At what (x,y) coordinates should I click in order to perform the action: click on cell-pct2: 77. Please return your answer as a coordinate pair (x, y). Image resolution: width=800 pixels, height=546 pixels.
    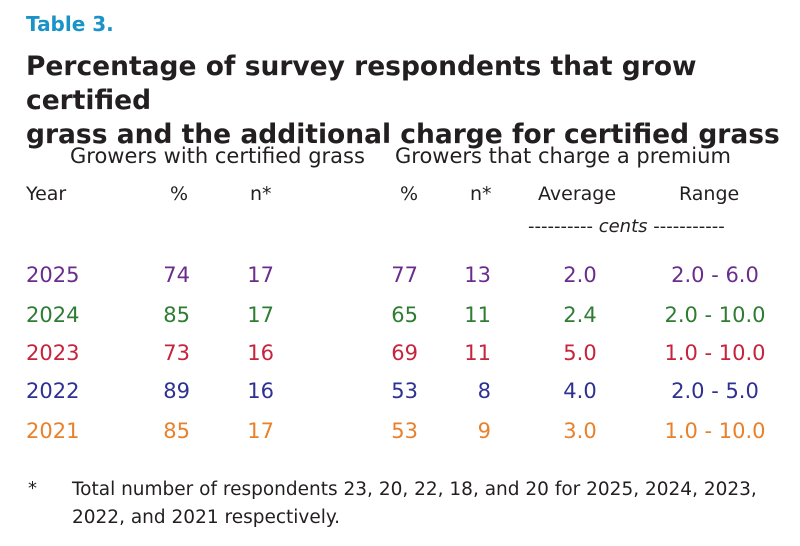
    Looking at the image, I should click on (404, 275).